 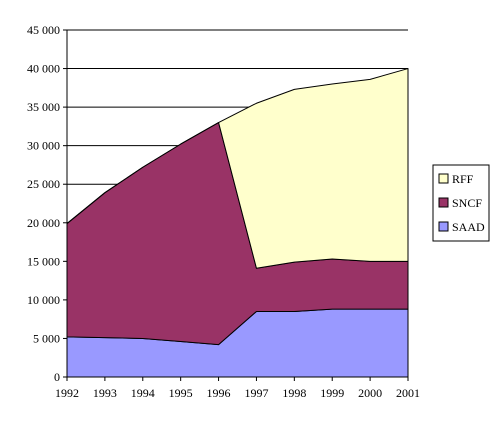 I want to click on x-tick-label-4: 1996, so click(x=219, y=393).